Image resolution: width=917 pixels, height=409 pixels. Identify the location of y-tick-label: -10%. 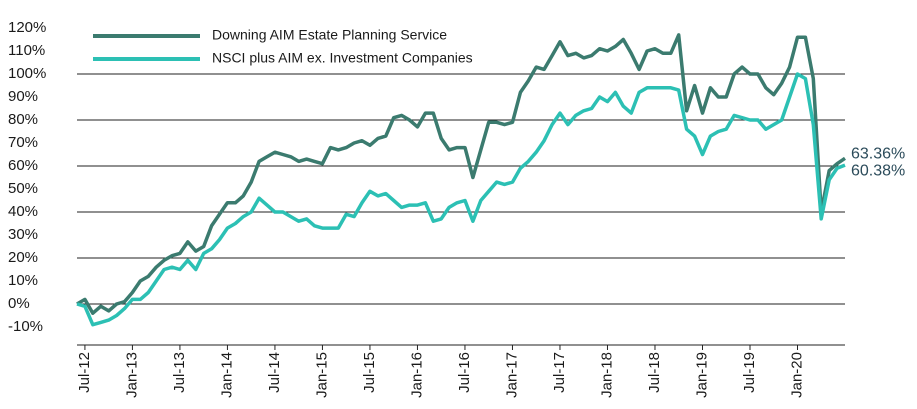
(25, 326).